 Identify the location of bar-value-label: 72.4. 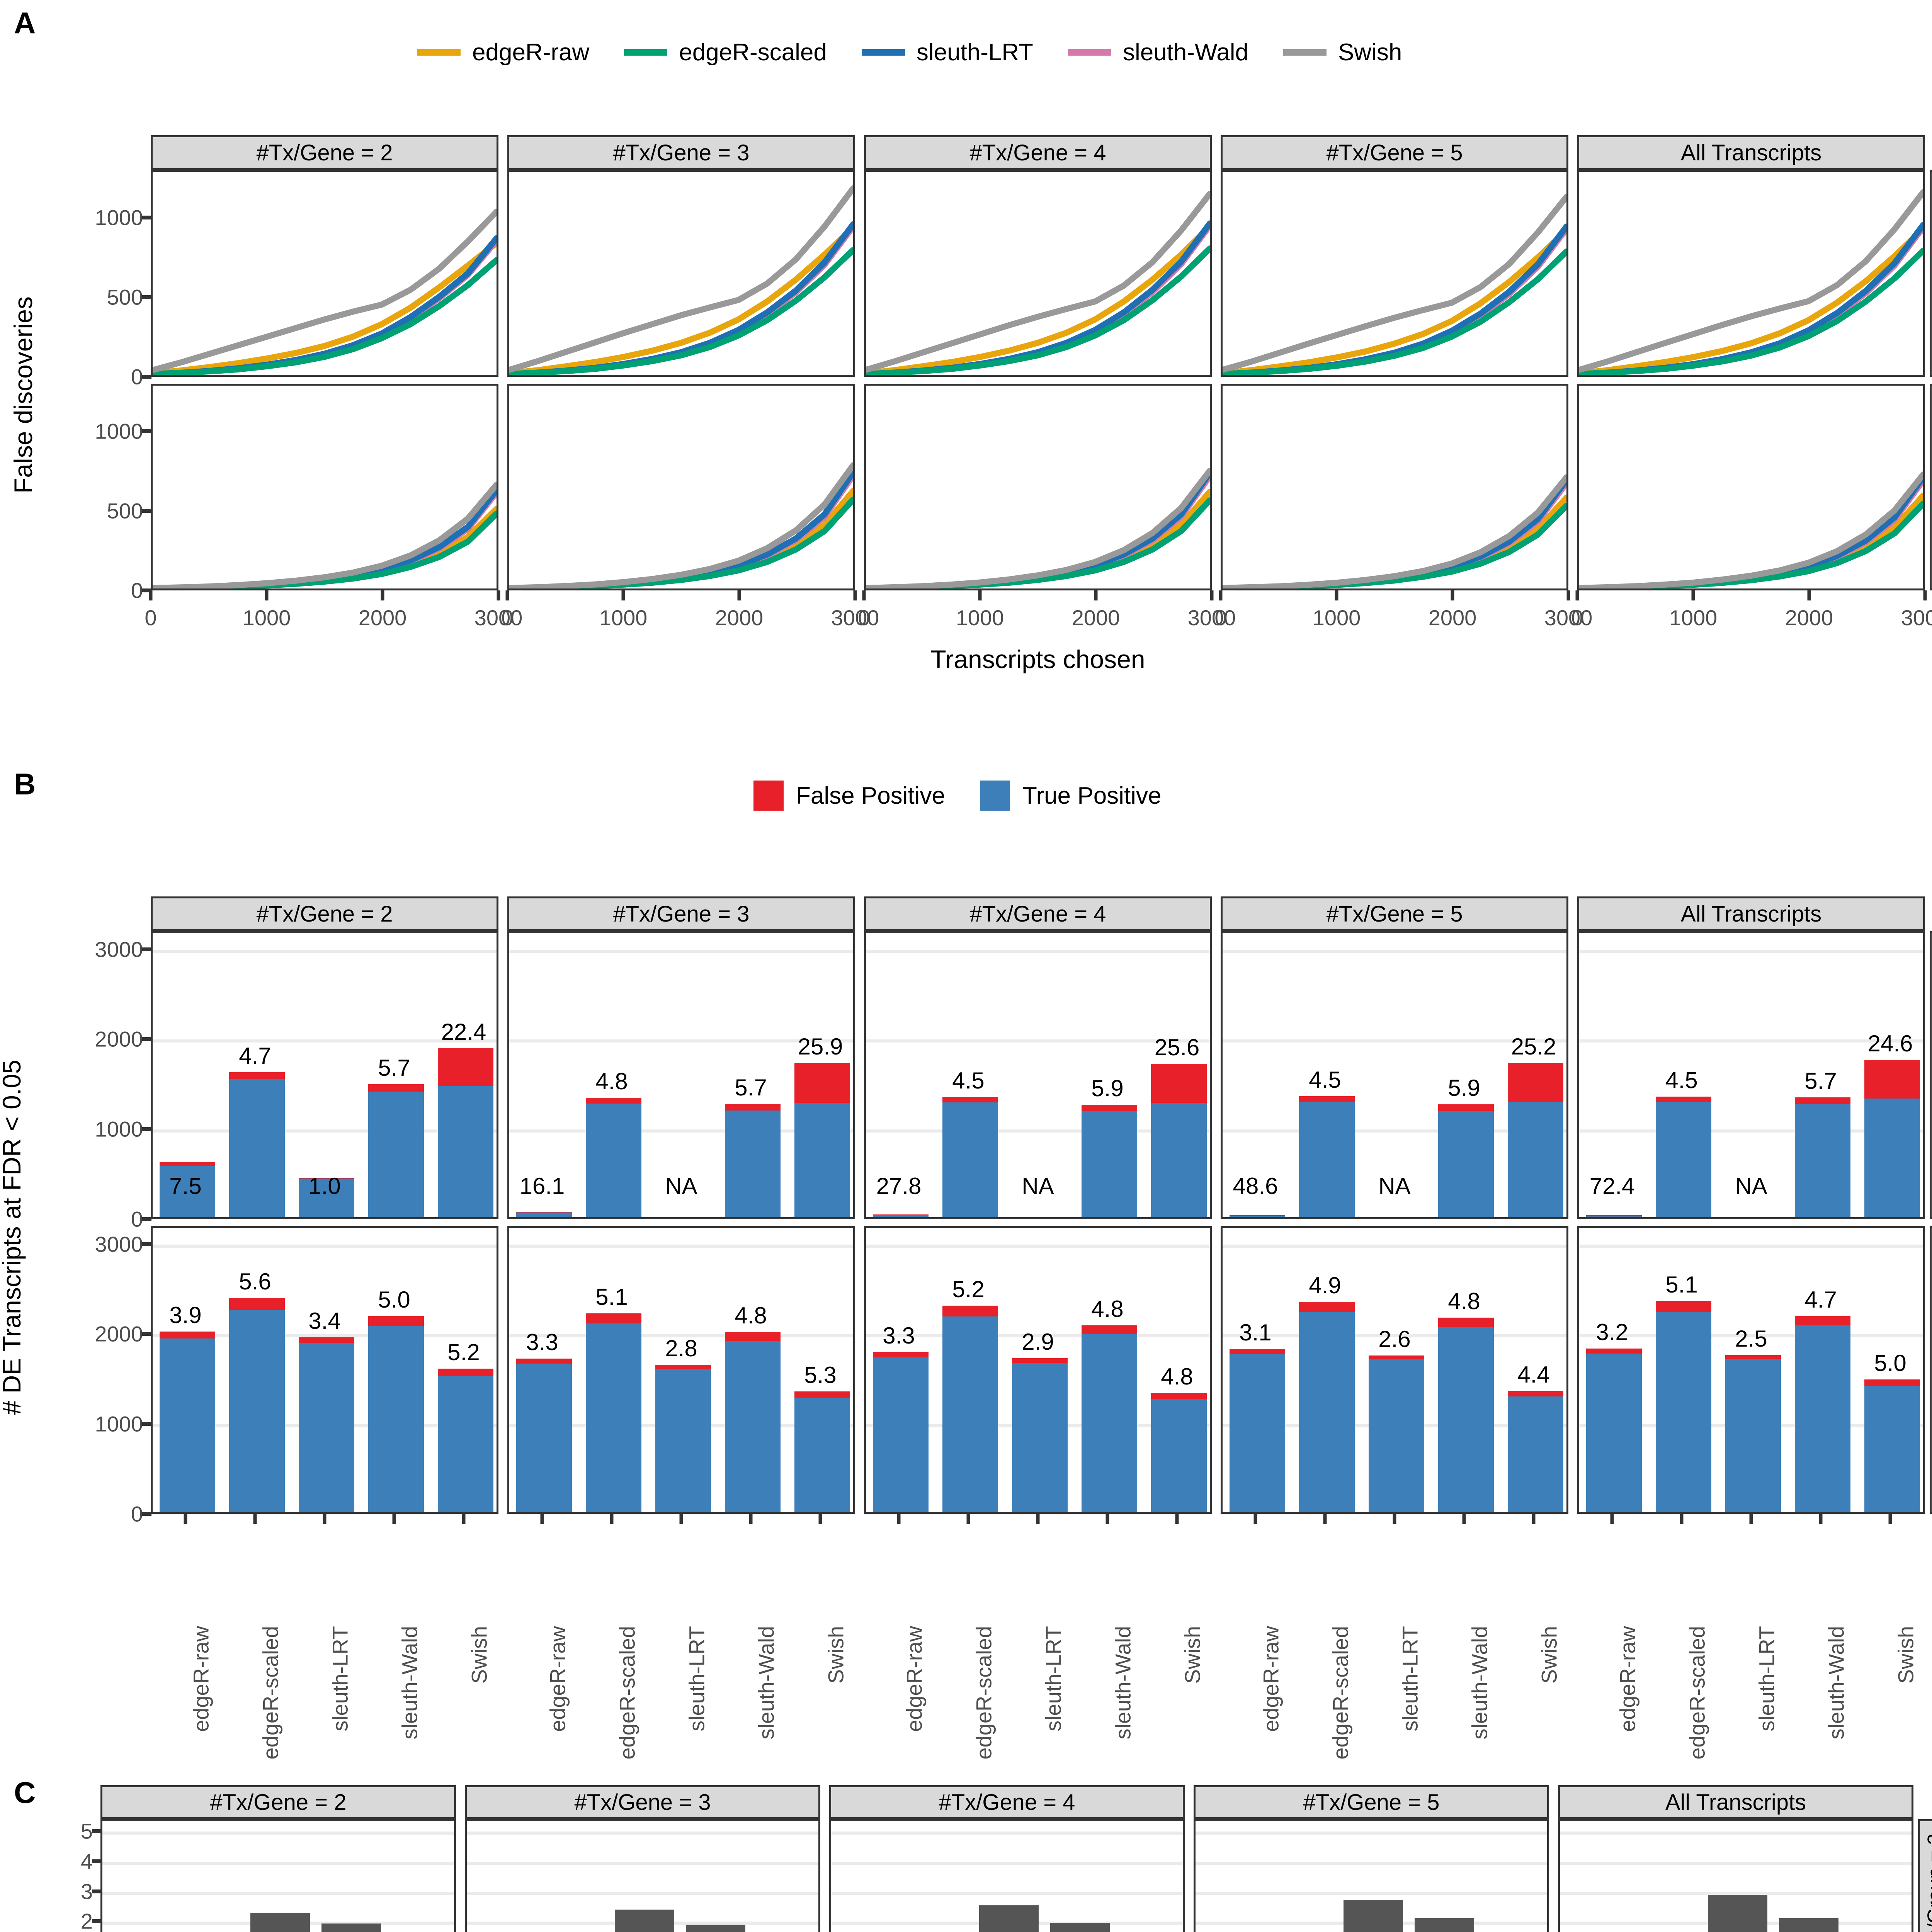
(1612, 1186).